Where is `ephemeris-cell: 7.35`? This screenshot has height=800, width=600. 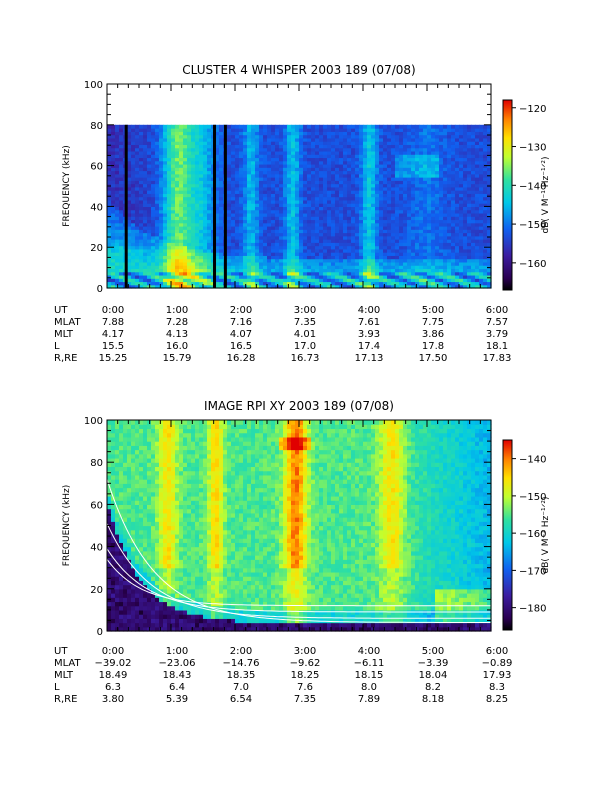 ephemeris-cell: 7.35 is located at coordinates (305, 699).